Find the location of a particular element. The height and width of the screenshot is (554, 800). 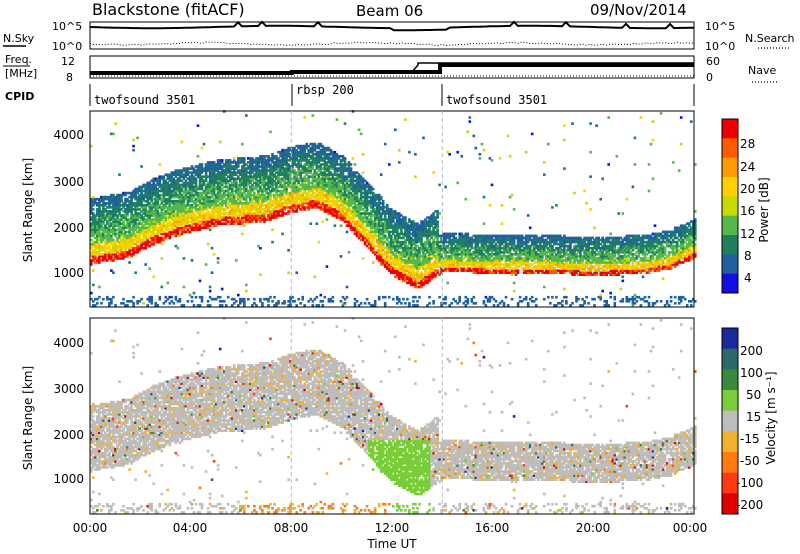

power-cell-1966 is located at coordinates (226, 221).